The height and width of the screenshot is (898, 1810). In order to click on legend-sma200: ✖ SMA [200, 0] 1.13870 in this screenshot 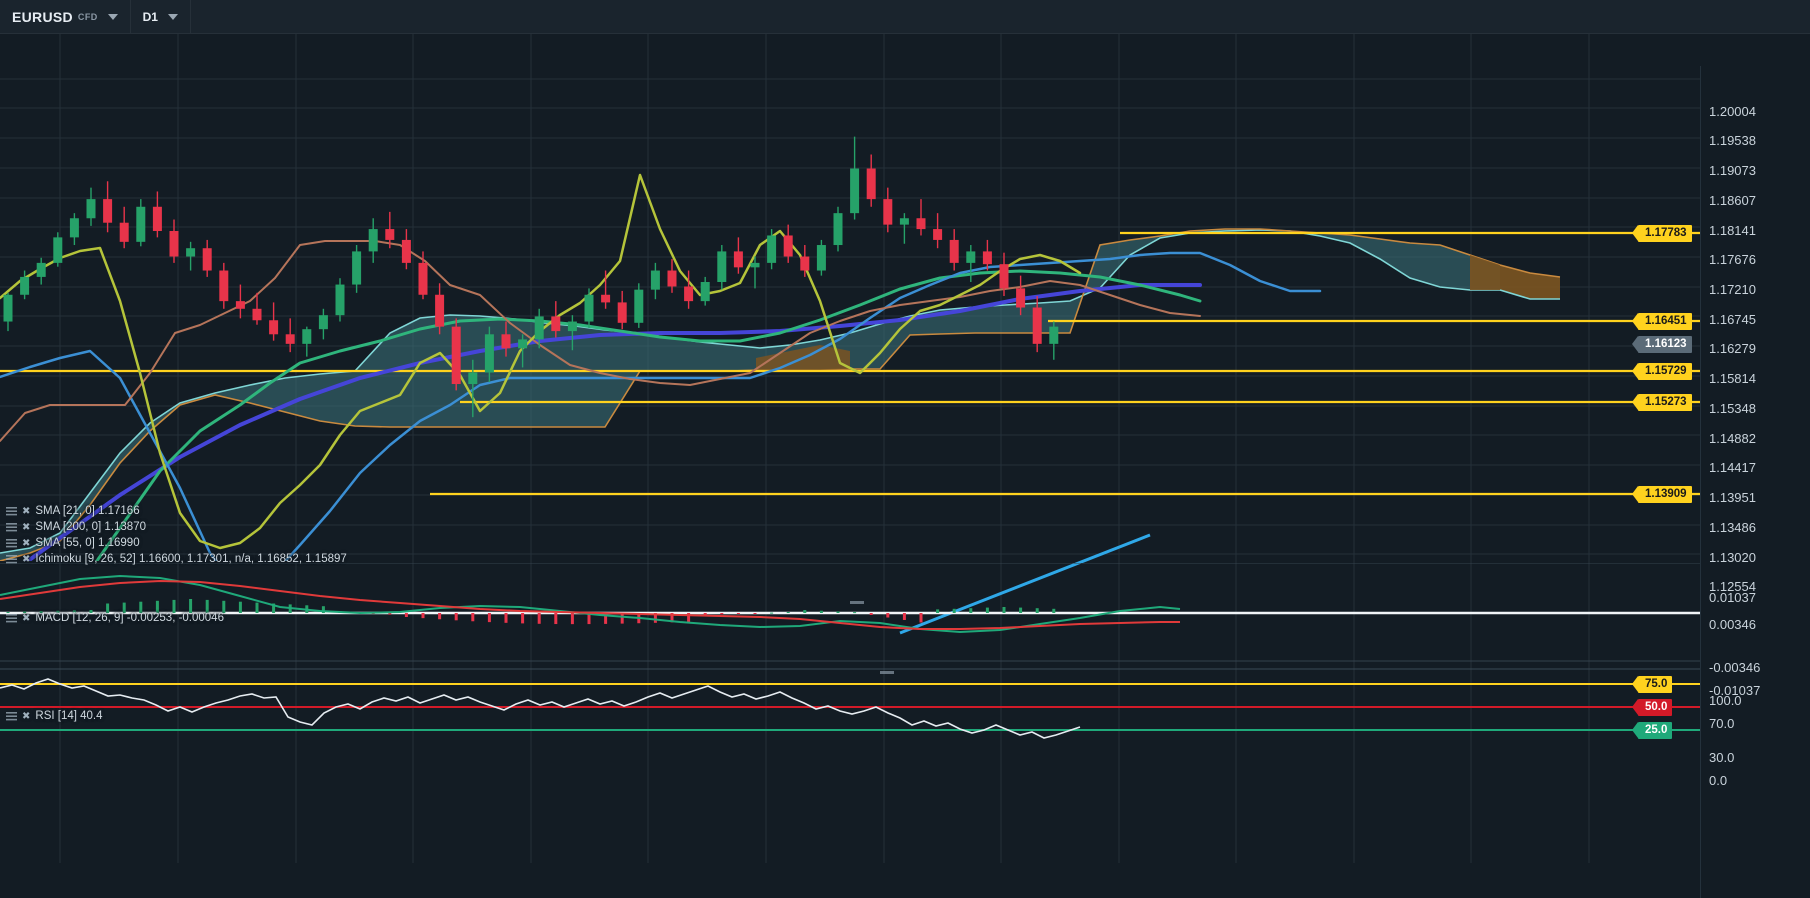, I will do `click(76, 527)`.